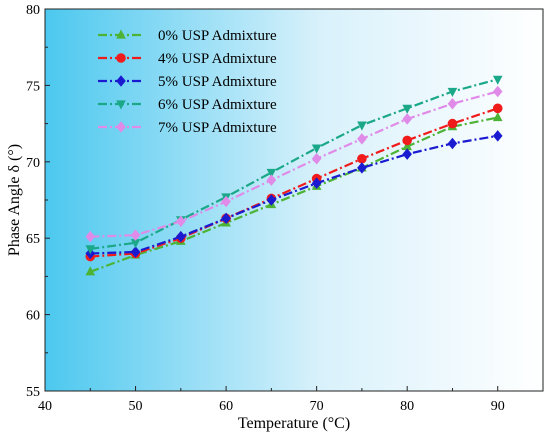  Describe the element at coordinates (33, 86) in the screenshot. I see `y-tick-label: 75` at that location.